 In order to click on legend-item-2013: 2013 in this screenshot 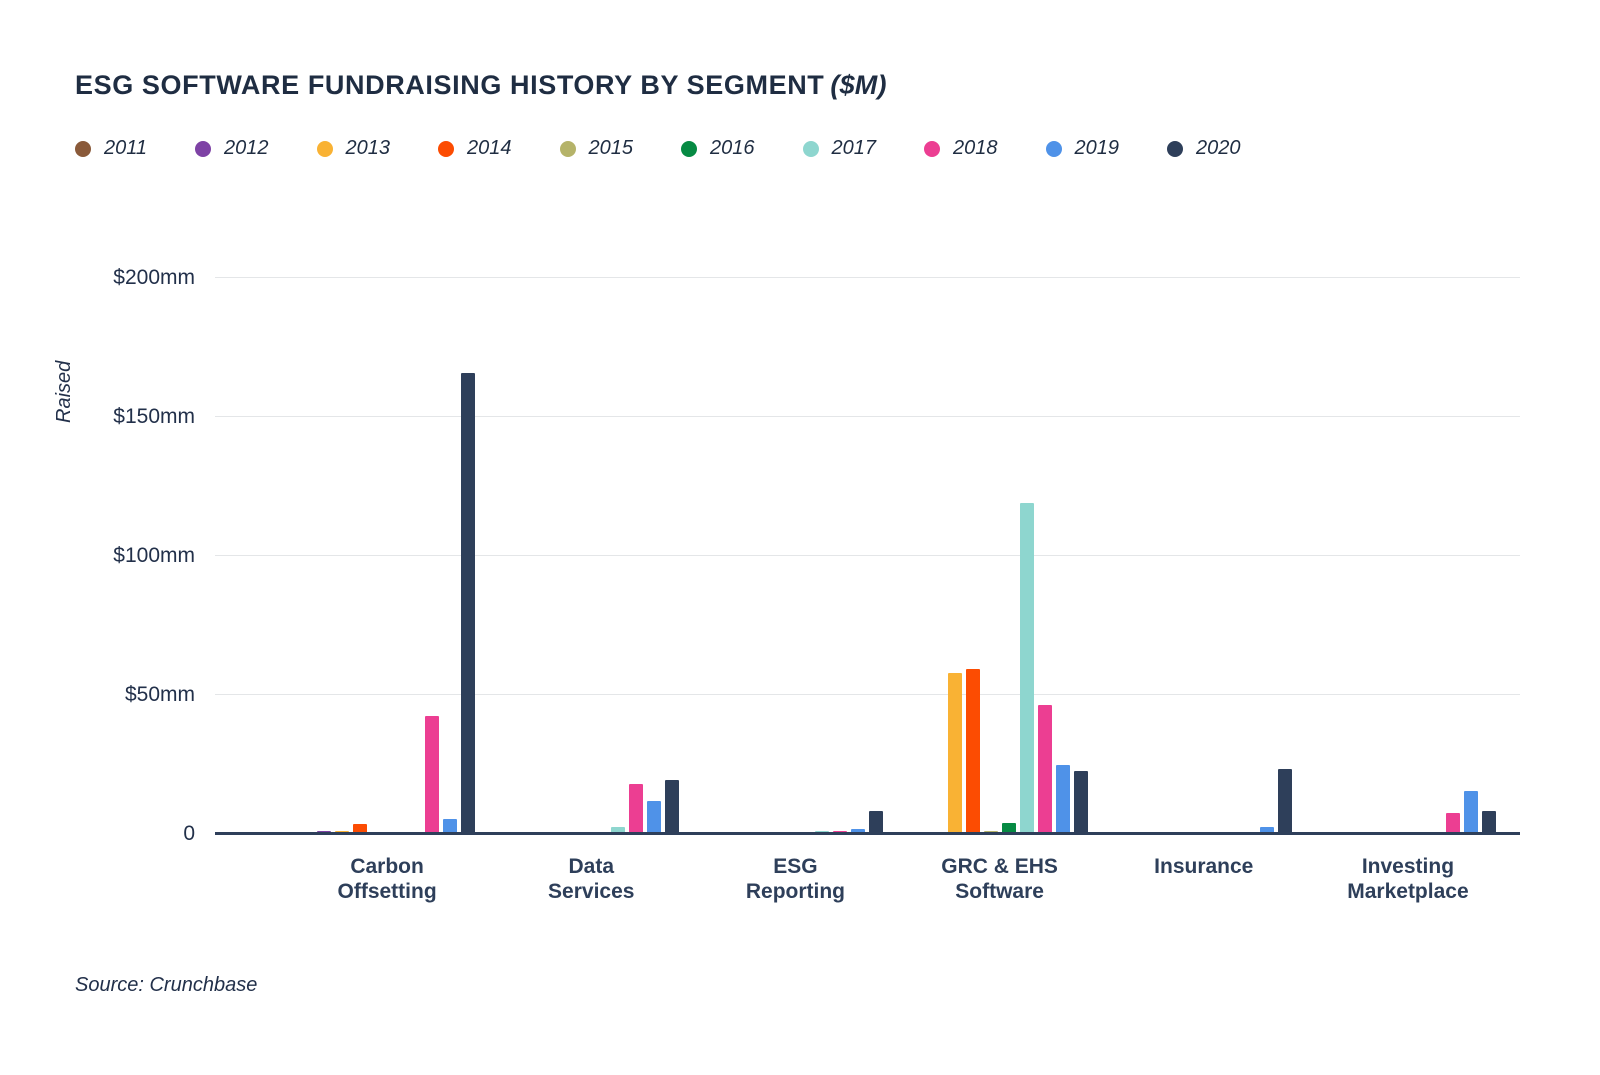, I will do `click(353, 148)`.